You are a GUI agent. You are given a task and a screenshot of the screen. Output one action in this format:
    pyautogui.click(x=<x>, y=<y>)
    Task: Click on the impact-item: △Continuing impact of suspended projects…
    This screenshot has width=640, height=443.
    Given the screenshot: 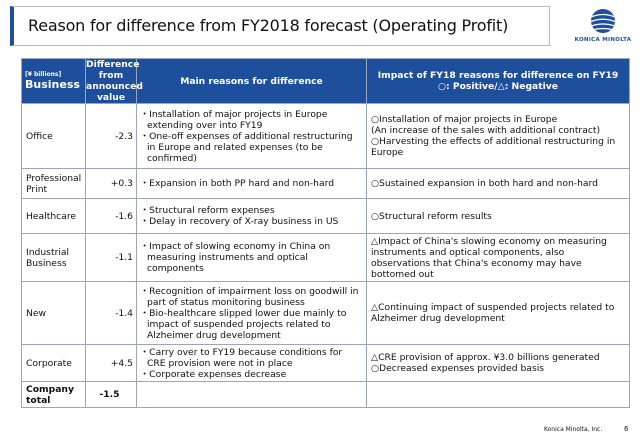 What is the action you would take?
    pyautogui.click(x=493, y=313)
    